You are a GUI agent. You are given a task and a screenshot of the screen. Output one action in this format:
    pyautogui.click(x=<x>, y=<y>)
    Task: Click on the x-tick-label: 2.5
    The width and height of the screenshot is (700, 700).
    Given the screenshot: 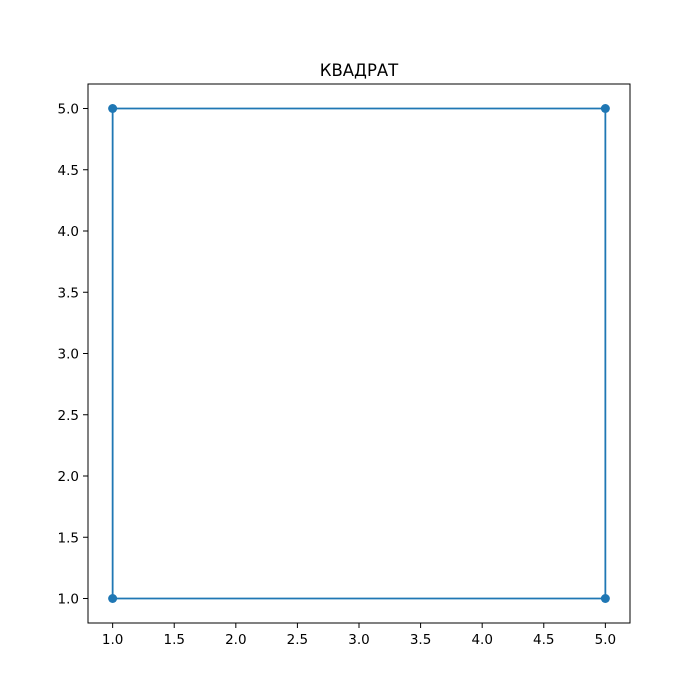 What is the action you would take?
    pyautogui.click(x=297, y=640)
    